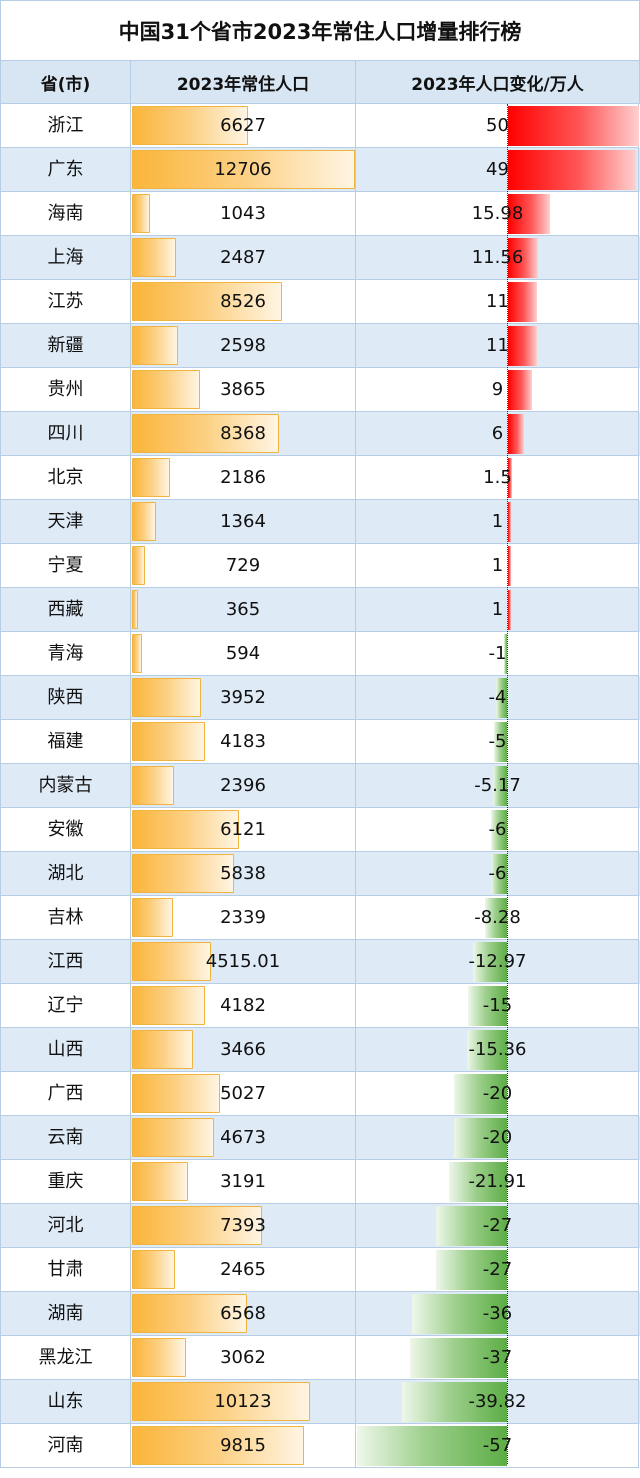  I want to click on population-value: 10123, so click(243, 1401).